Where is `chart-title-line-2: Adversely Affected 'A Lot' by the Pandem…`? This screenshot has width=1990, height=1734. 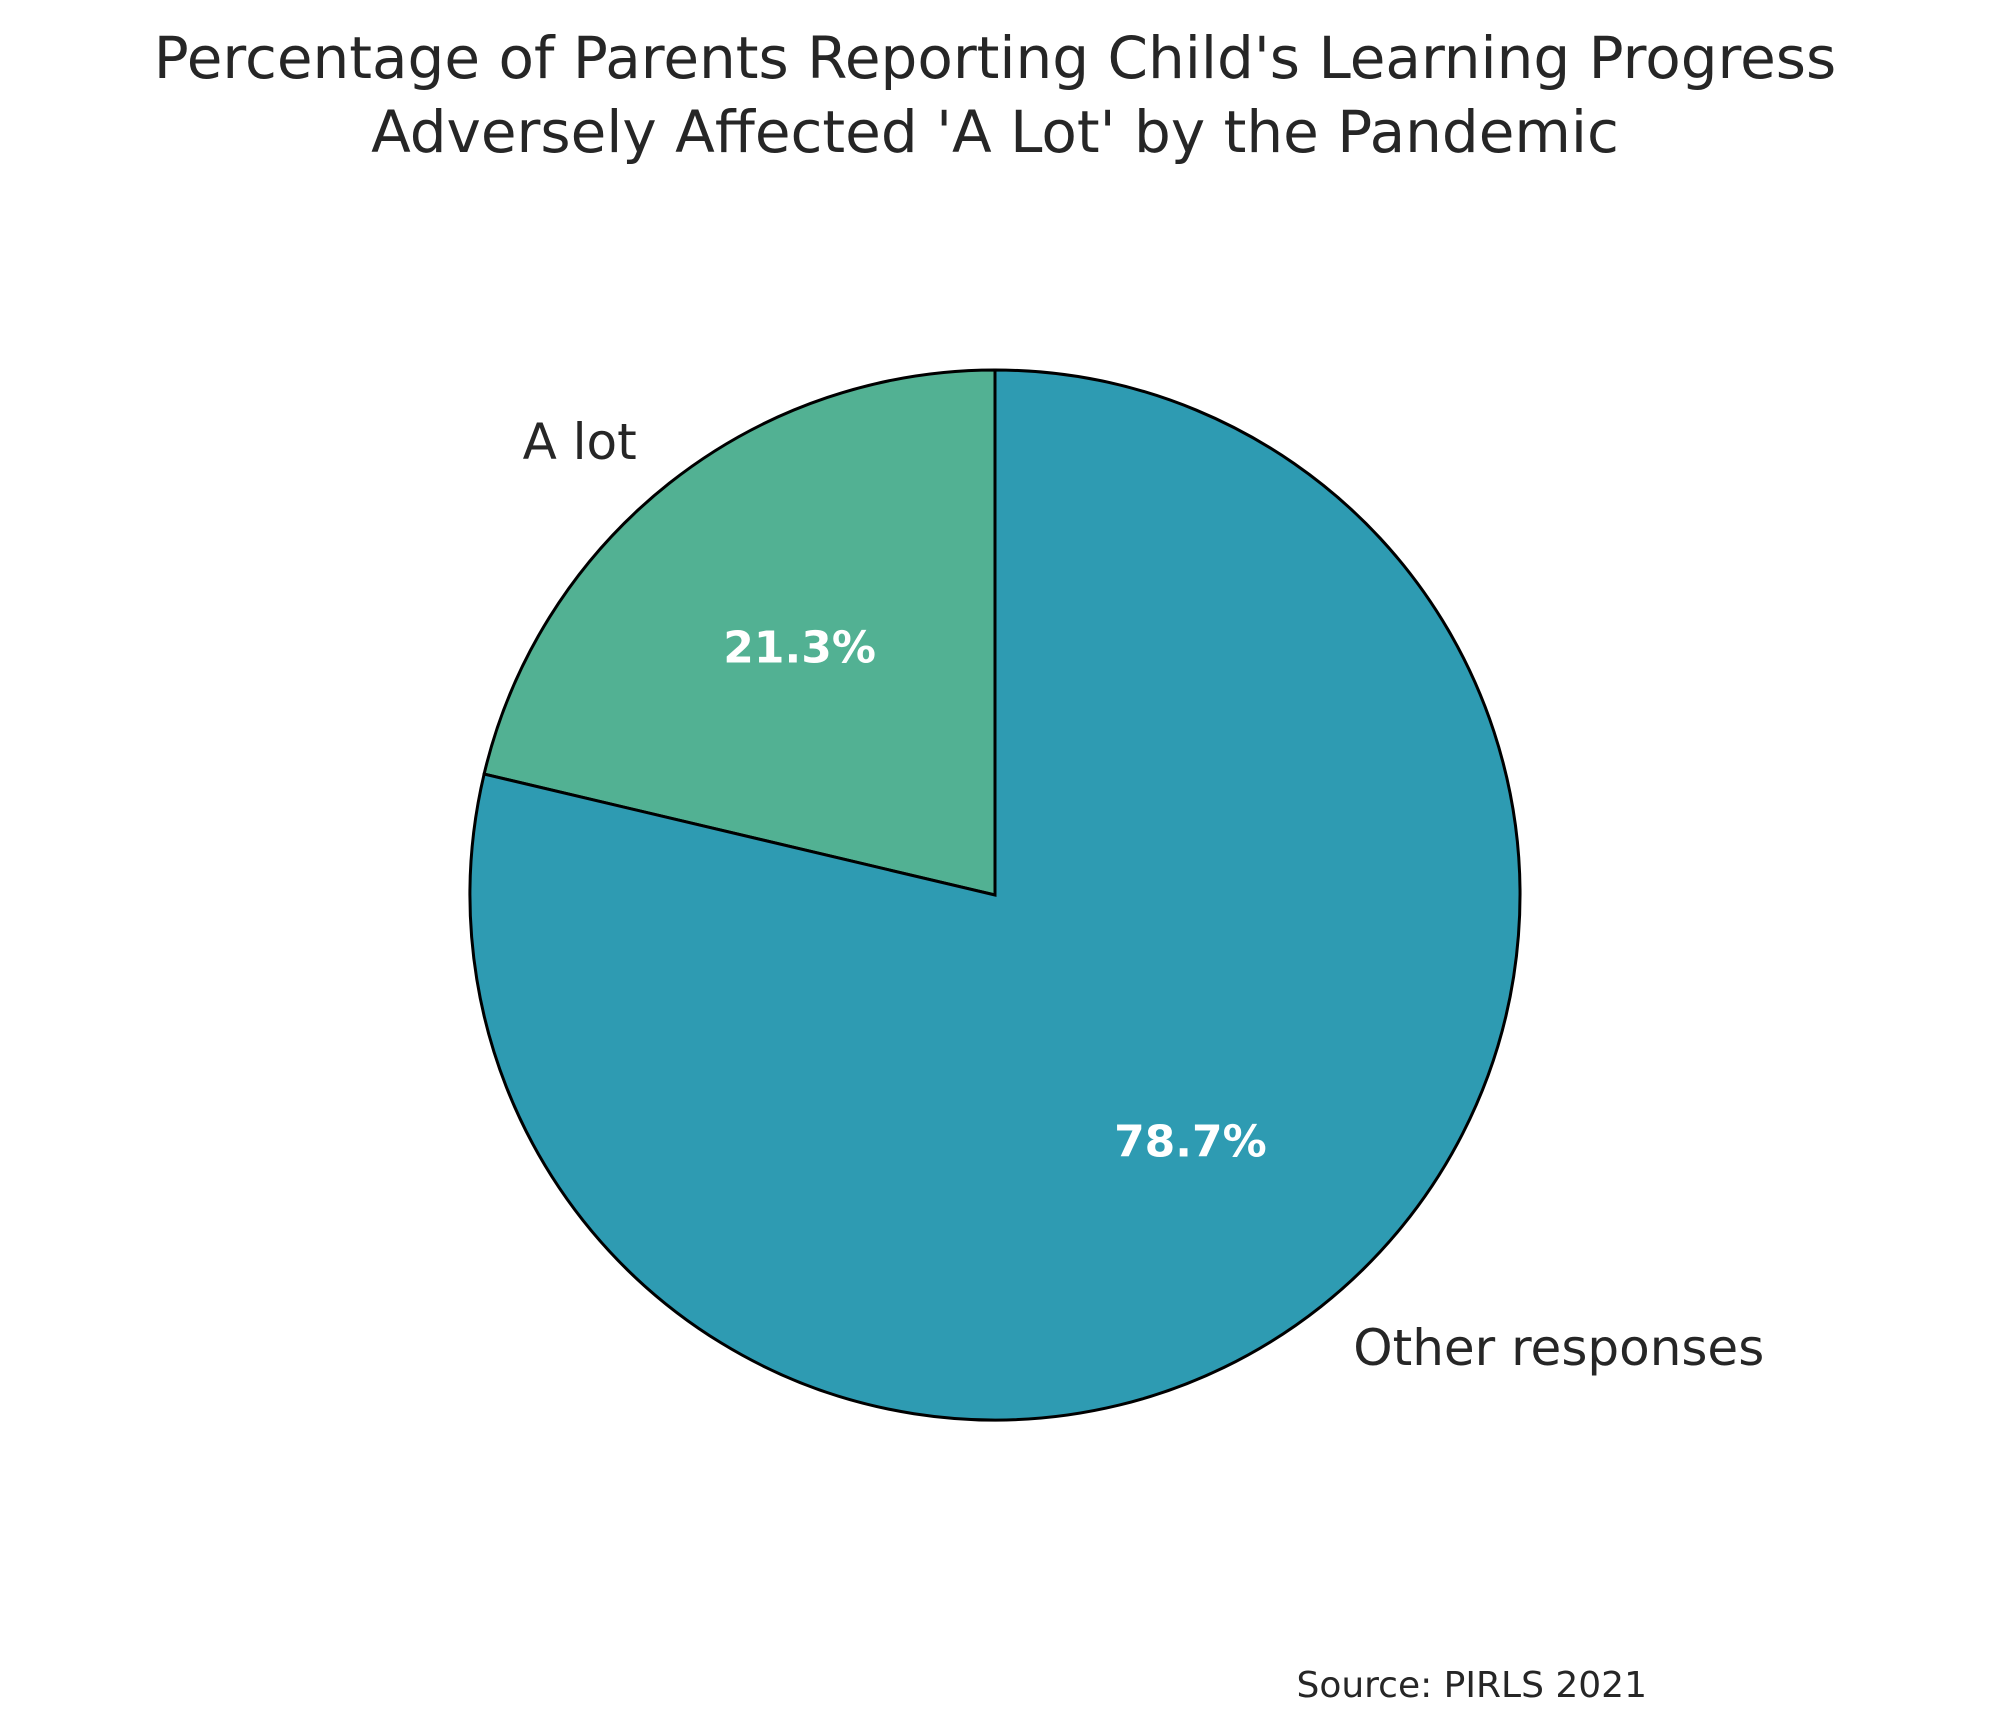 chart-title-line-2: Adversely Affected 'A Lot' by the Pandem… is located at coordinates (995, 132).